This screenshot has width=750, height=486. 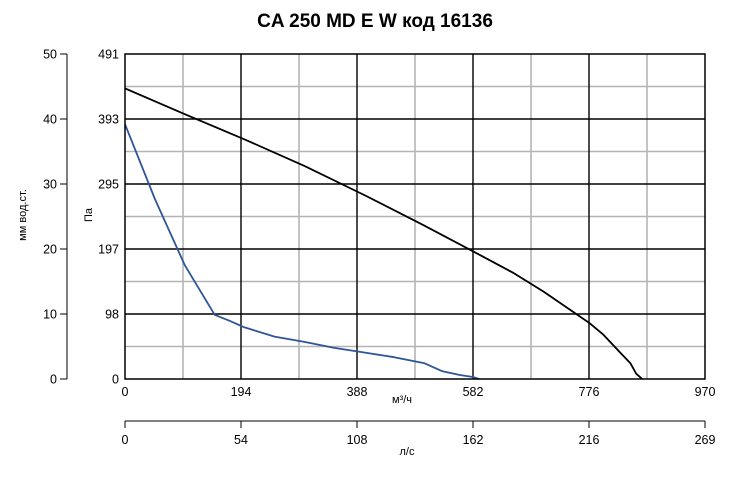 What do you see at coordinates (419, 392) in the screenshot?
I see `x-axis-ticks: 0 194 388 582 776 970` at bounding box center [419, 392].